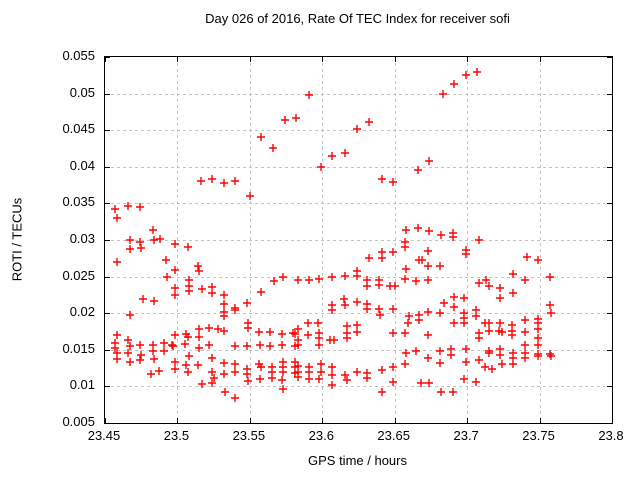 The image size is (640, 480). What do you see at coordinates (176, 435) in the screenshot?
I see `x-tick-label-23.5: 23.5` at bounding box center [176, 435].